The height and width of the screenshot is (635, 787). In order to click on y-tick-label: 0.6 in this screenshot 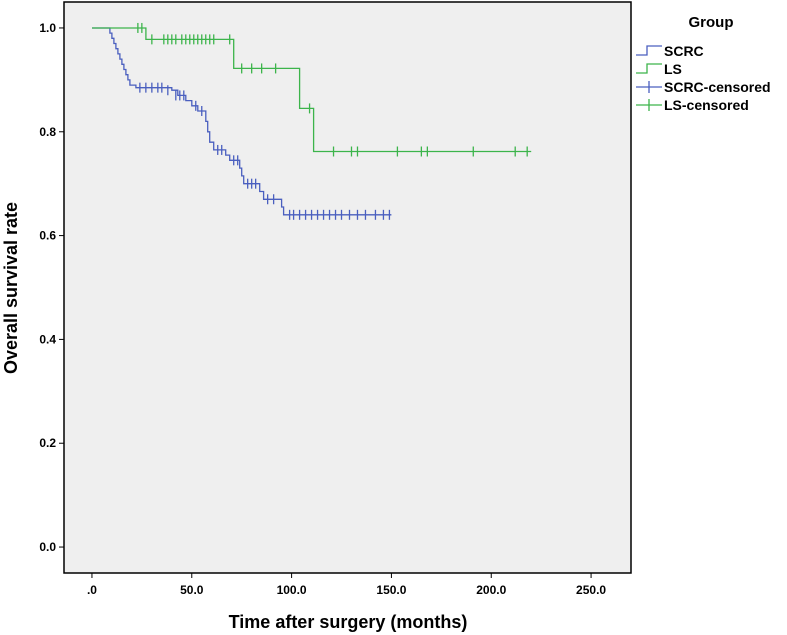, I will do `click(47, 236)`.